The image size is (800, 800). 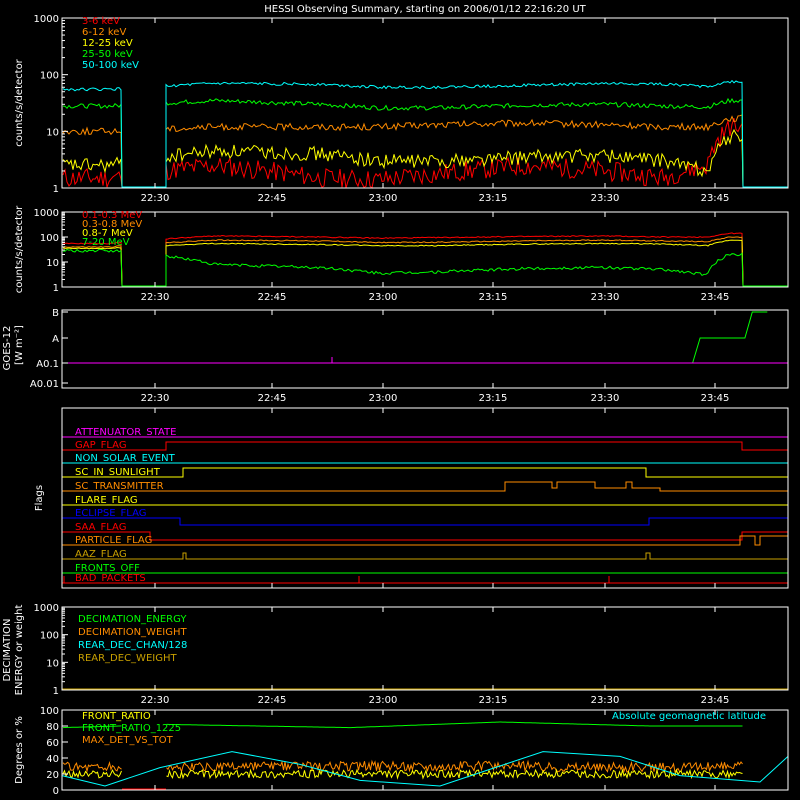 I want to click on high-energy-legend-entry: 0.1-0.3 MeV, so click(x=112, y=215).